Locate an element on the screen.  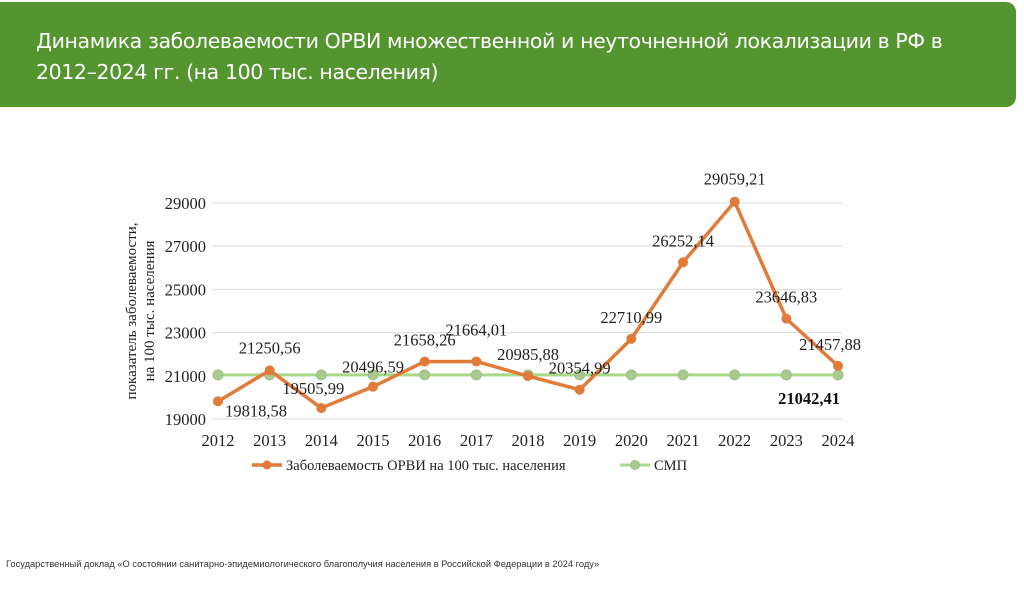
y-tick-label: 25000 is located at coordinates (185, 289).